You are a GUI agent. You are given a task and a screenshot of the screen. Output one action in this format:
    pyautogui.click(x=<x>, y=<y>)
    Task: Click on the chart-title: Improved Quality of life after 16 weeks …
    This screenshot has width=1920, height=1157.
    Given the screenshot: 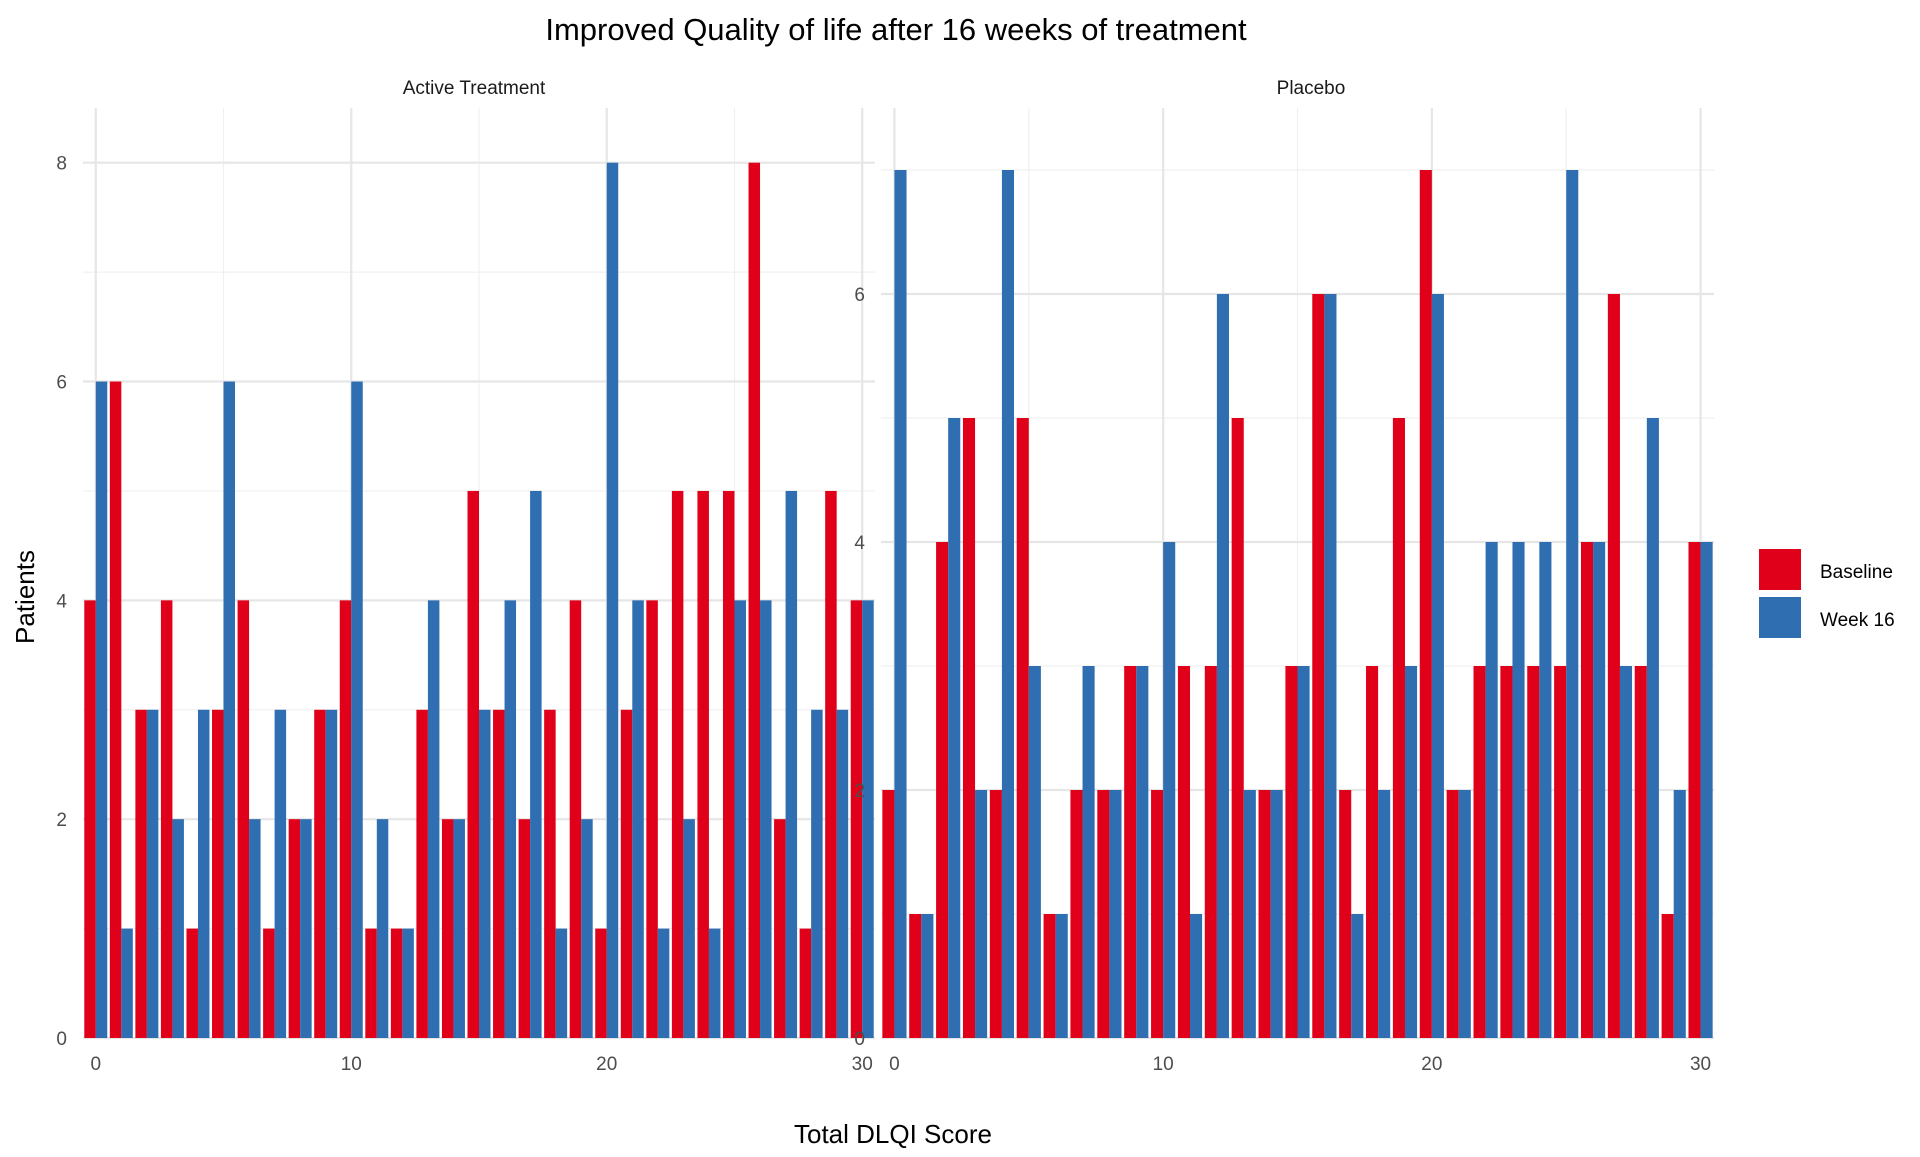 What is the action you would take?
    pyautogui.click(x=896, y=29)
    